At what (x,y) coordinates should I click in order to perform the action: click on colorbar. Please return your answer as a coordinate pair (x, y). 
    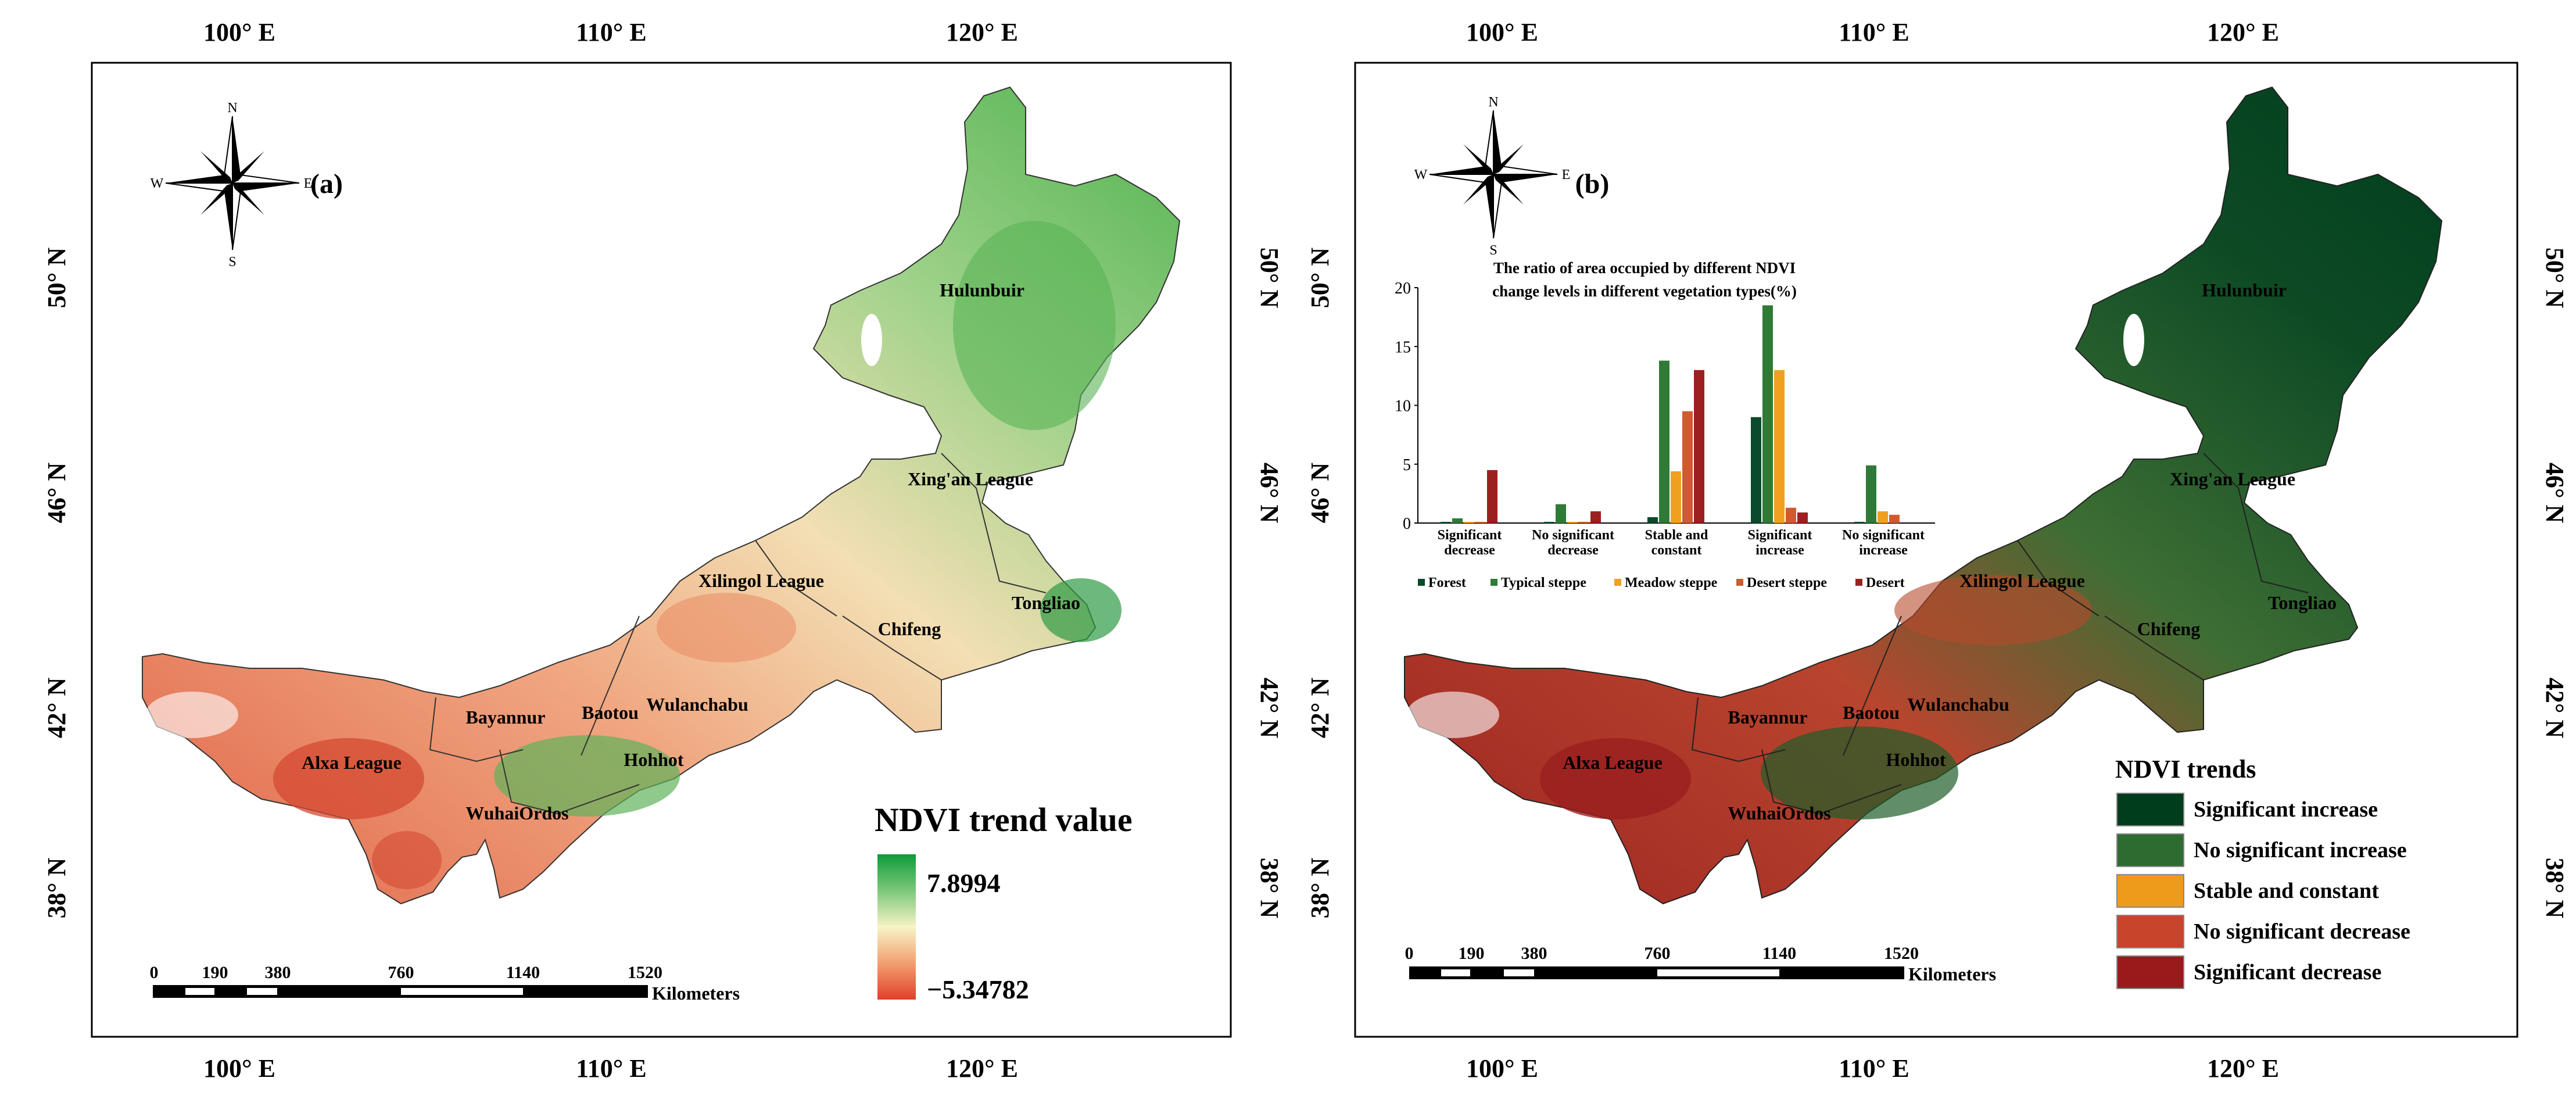
    Looking at the image, I should click on (896, 927).